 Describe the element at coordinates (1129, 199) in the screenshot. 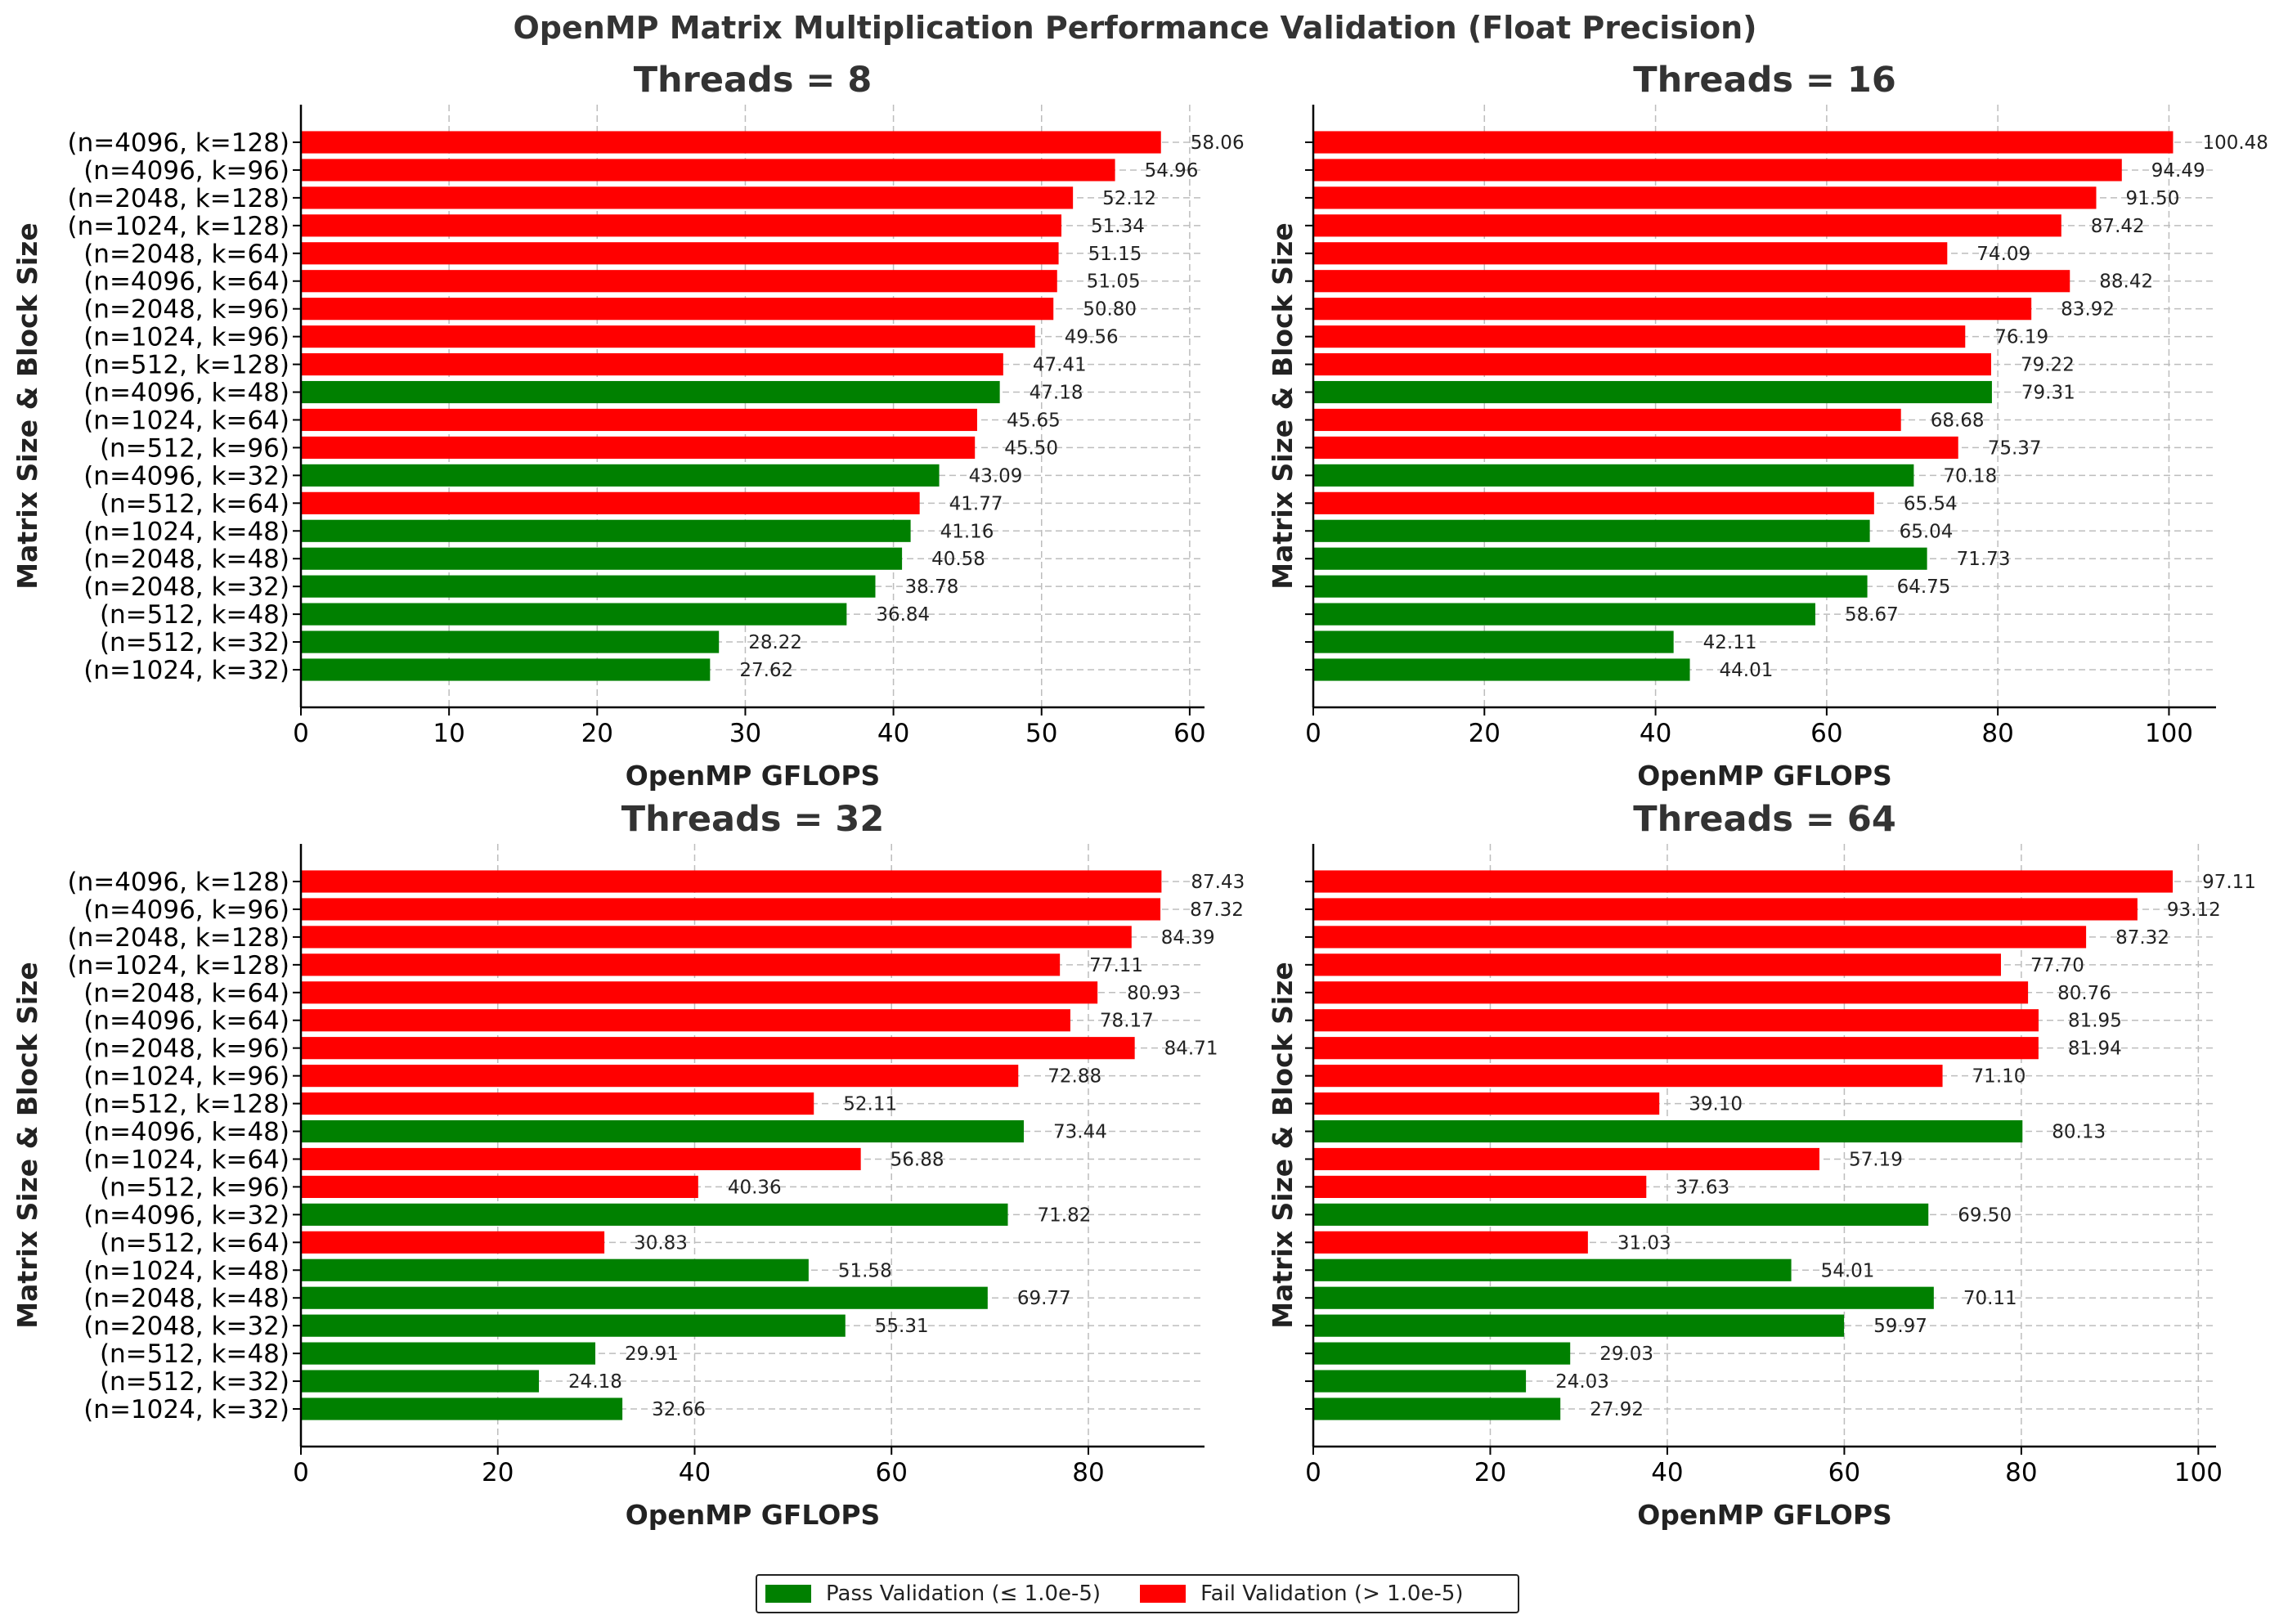

I see `bar-value-label: 52.12` at that location.